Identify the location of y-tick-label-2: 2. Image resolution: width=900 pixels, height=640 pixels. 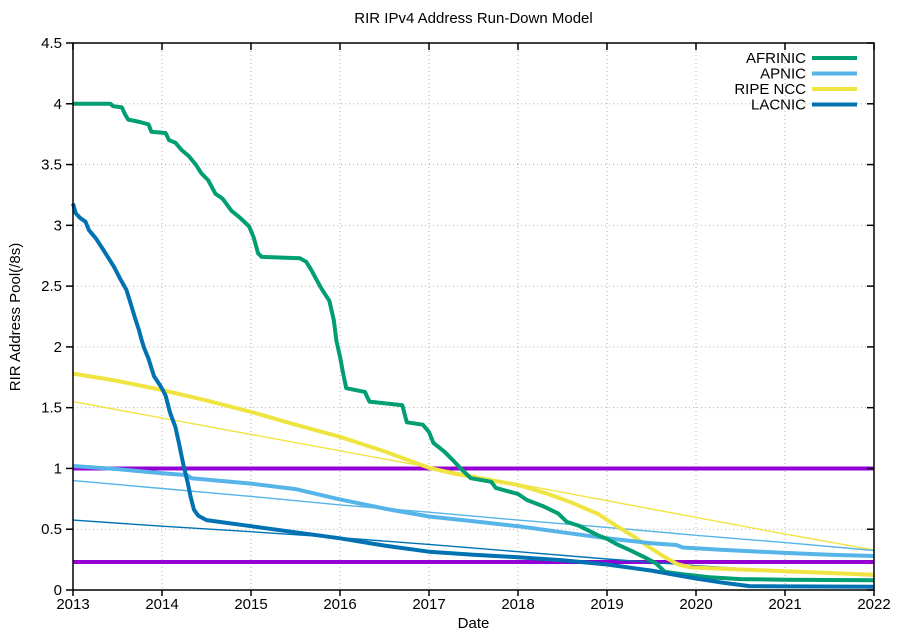
(58, 347).